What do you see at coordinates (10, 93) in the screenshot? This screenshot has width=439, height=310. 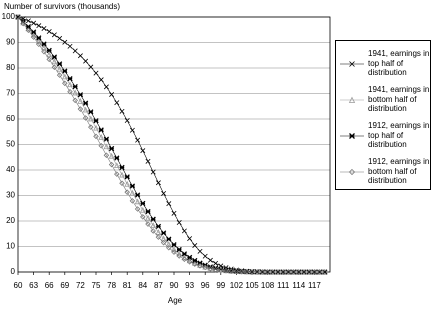 I see `y-tick-label: 70` at bounding box center [10, 93].